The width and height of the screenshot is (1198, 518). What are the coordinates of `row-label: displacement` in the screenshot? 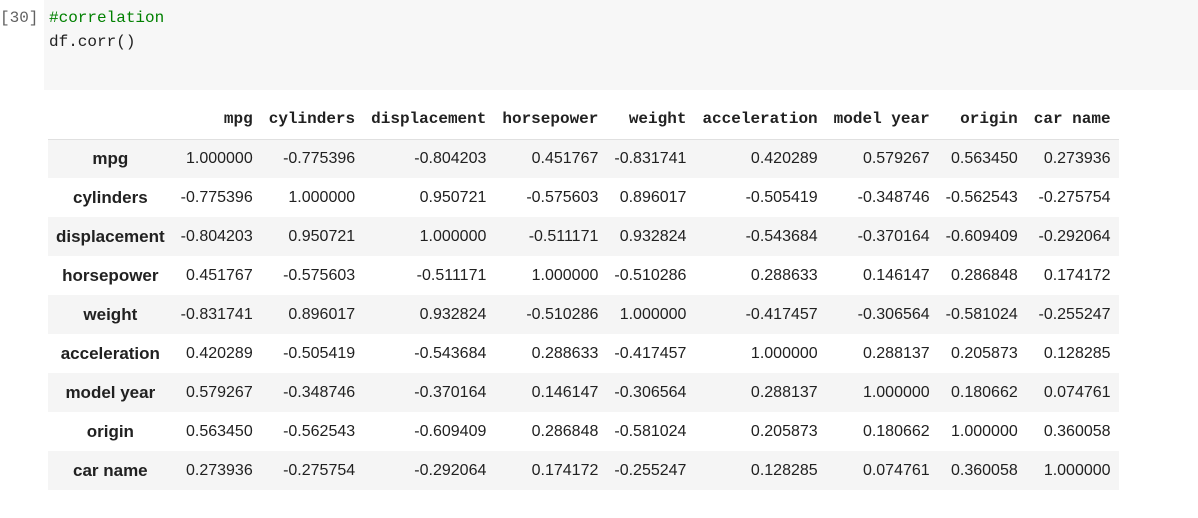 It's located at (110, 236).